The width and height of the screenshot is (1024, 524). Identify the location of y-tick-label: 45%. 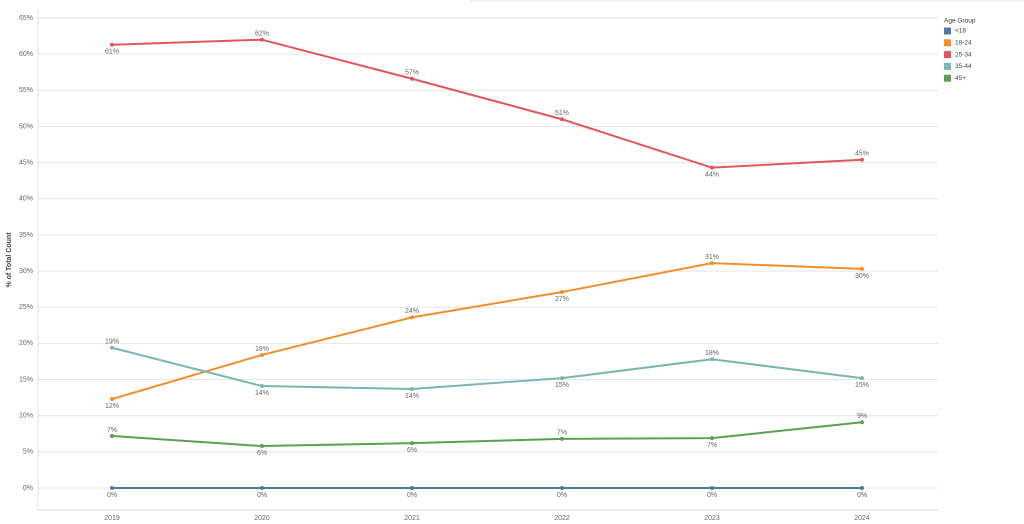
(26, 162).